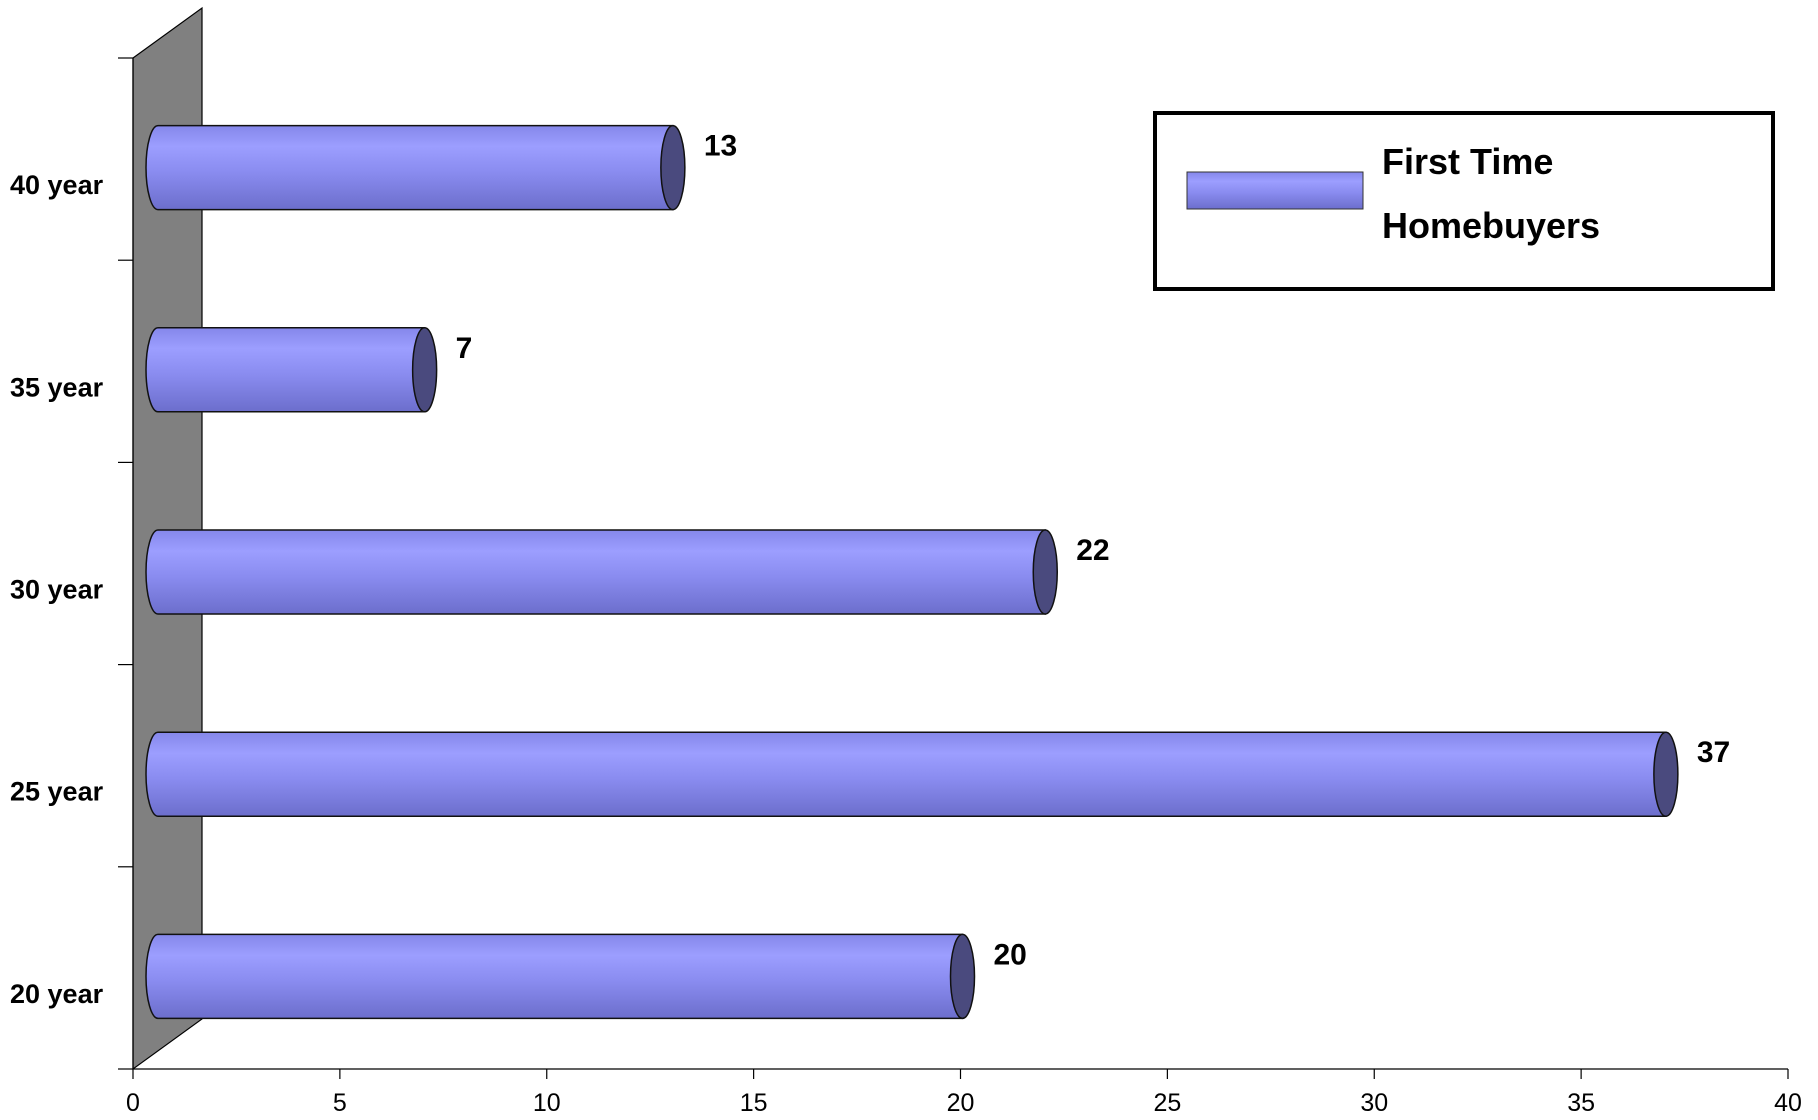  What do you see at coordinates (1467, 161) in the screenshot?
I see `legend-line-1: First Time` at bounding box center [1467, 161].